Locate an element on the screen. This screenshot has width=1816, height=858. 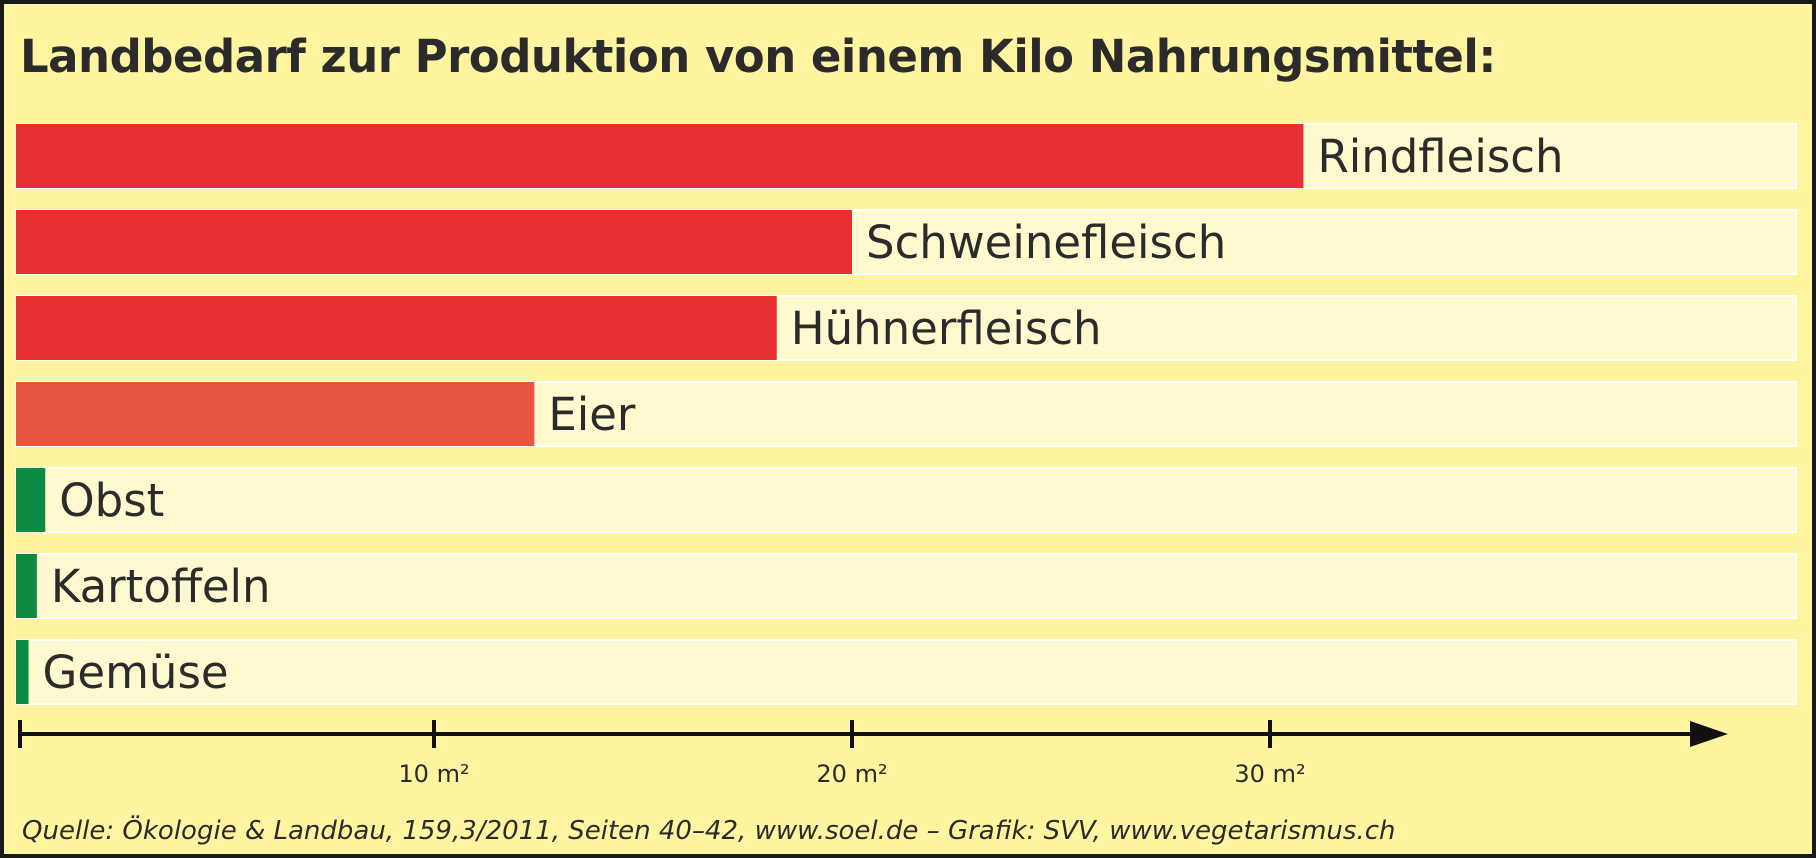
bar-label: Schweinefleisch is located at coordinates (1046, 242).